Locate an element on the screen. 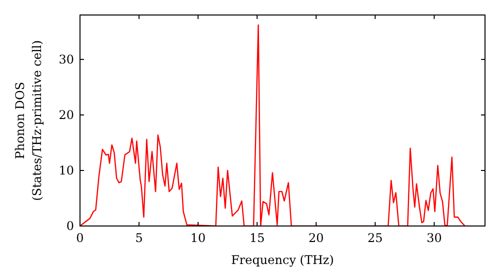 The image size is (500, 280). x-tick-label: 10 is located at coordinates (198, 238).